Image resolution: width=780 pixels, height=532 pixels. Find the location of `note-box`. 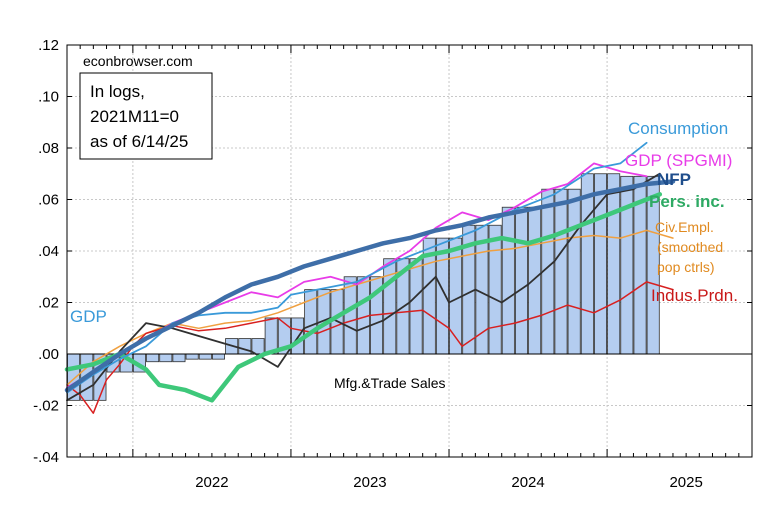

note-box is located at coordinates (146, 116).